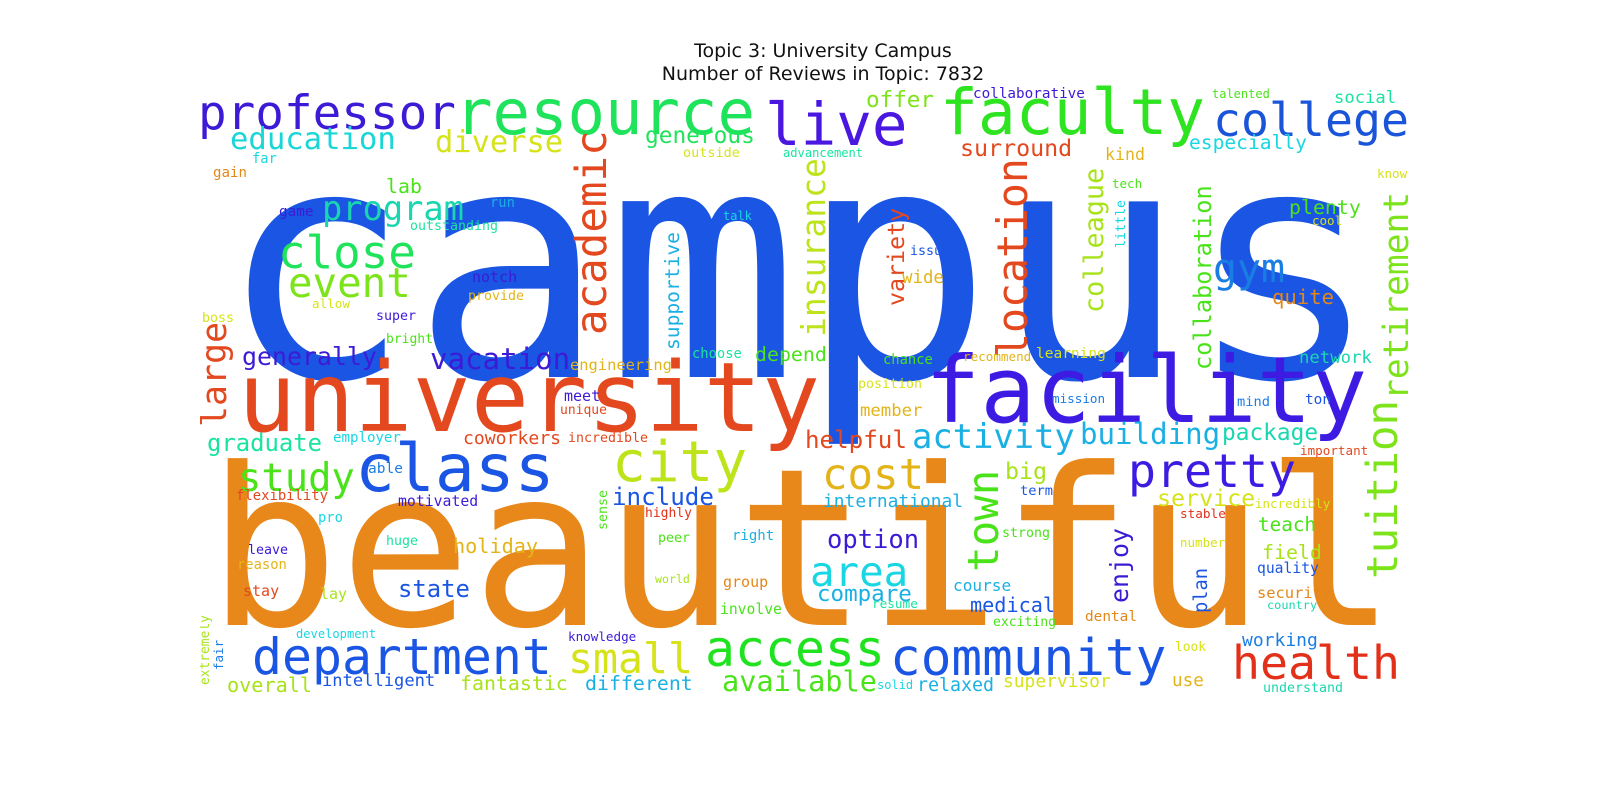  I want to click on word-development: development, so click(336, 634).